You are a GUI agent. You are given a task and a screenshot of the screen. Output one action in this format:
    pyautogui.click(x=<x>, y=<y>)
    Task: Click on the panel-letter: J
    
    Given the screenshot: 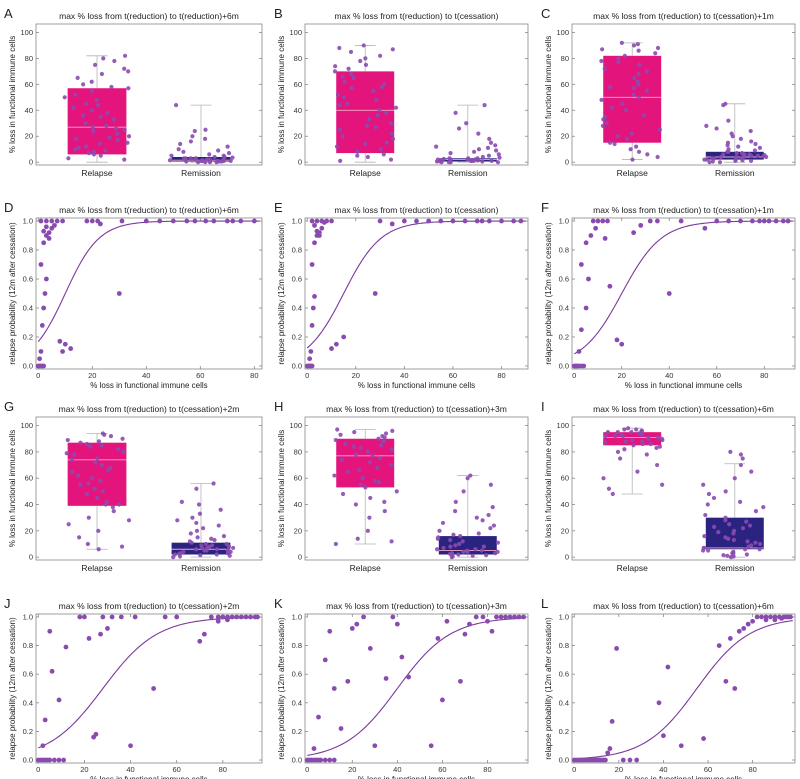 What is the action you would take?
    pyautogui.click(x=7, y=603)
    